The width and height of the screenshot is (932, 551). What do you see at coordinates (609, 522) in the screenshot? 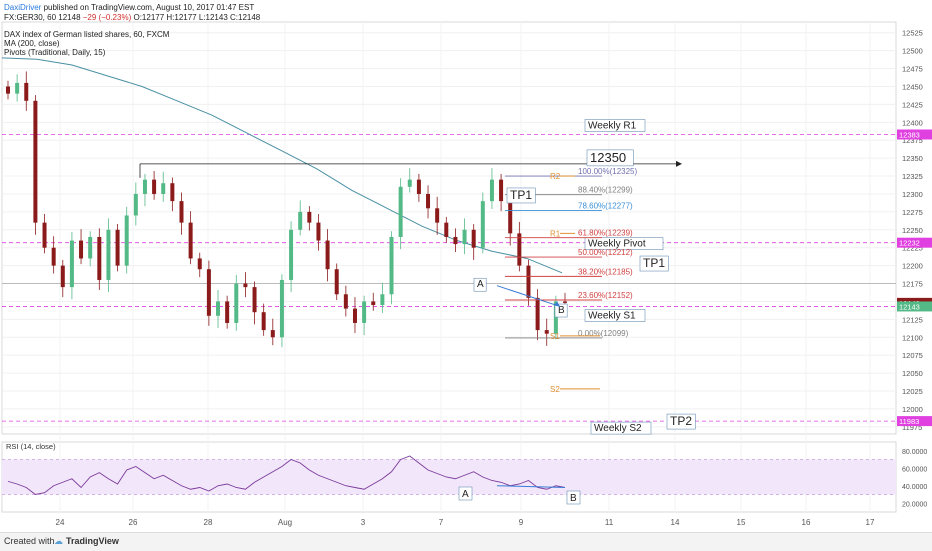
I see `x-tick-label: 11` at bounding box center [609, 522].